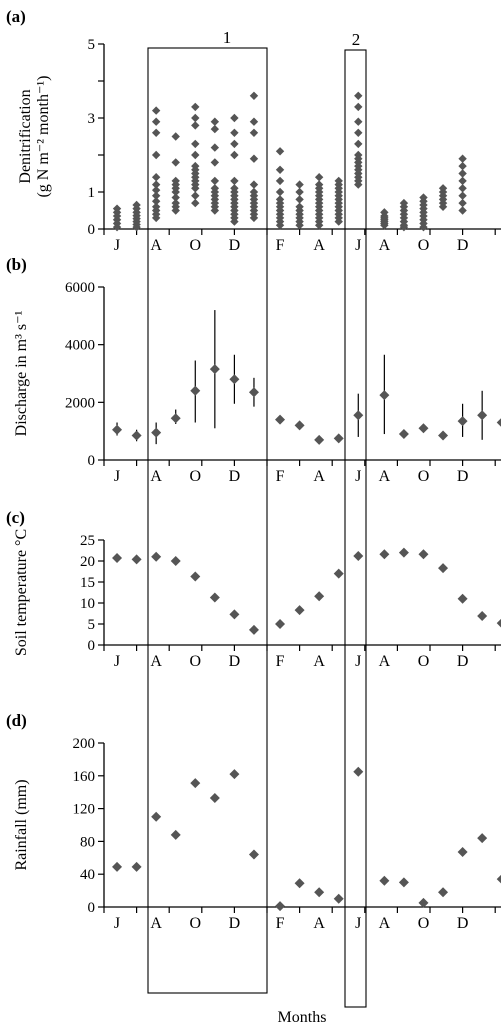 The height and width of the screenshot is (1030, 501). Describe the element at coordinates (84, 777) in the screenshot. I see `y-tick-label: 160` at that location.